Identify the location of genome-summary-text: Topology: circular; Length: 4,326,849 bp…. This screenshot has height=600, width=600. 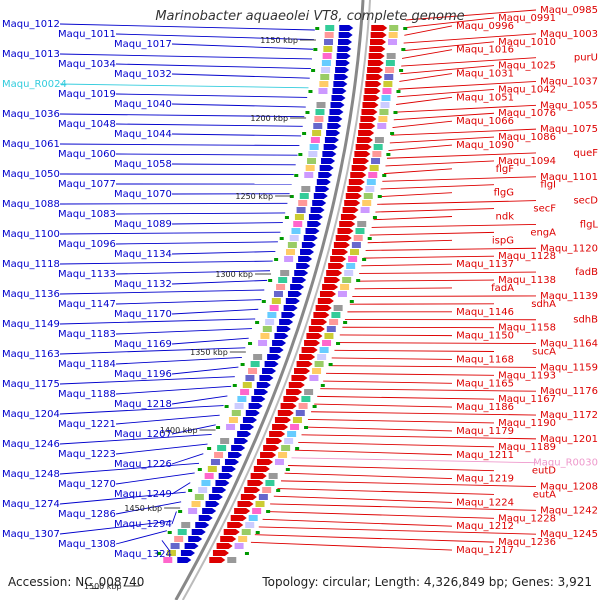
(427, 582).